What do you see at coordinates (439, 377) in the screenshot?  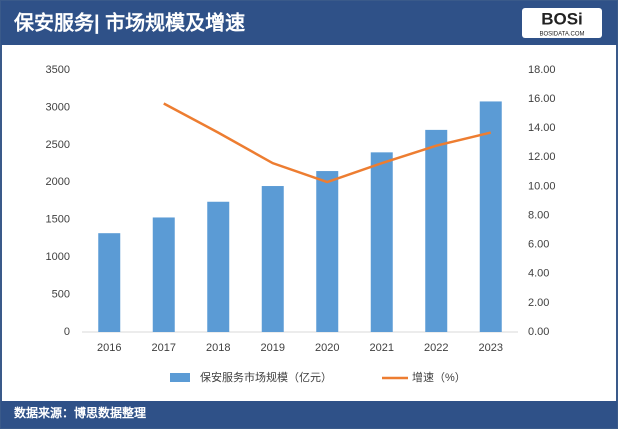 I see `legend-label: 增速（%）` at bounding box center [439, 377].